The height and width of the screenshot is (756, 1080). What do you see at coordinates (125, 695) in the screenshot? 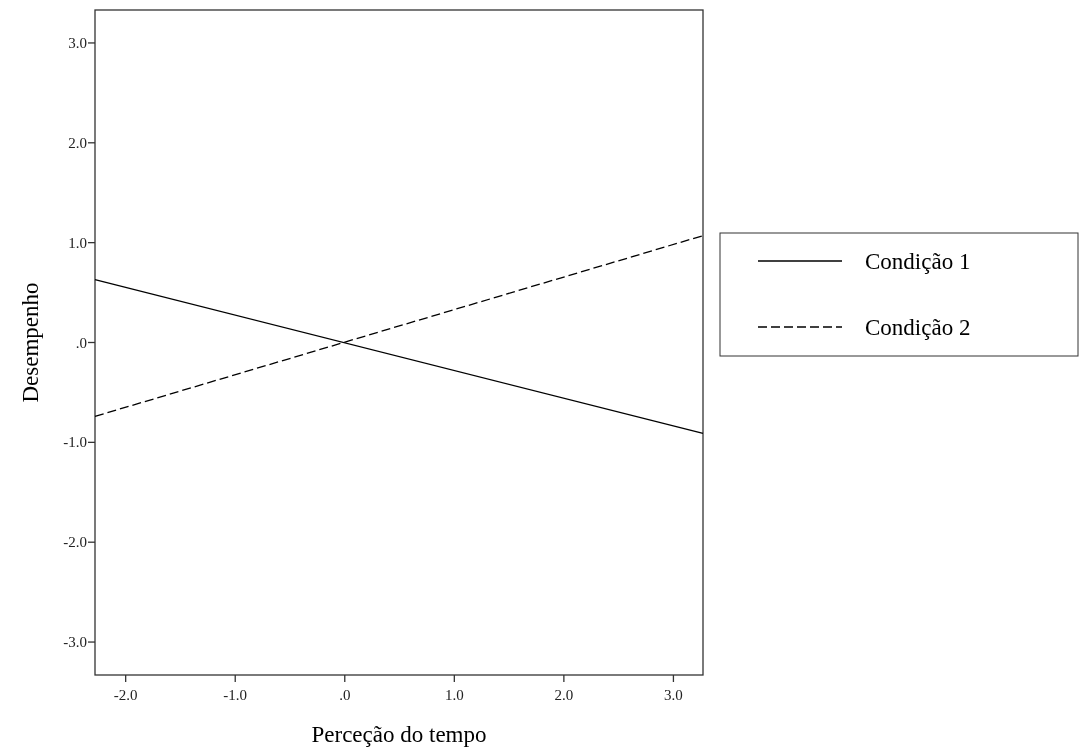
I see `x-tick-label: -2.0` at bounding box center [125, 695].